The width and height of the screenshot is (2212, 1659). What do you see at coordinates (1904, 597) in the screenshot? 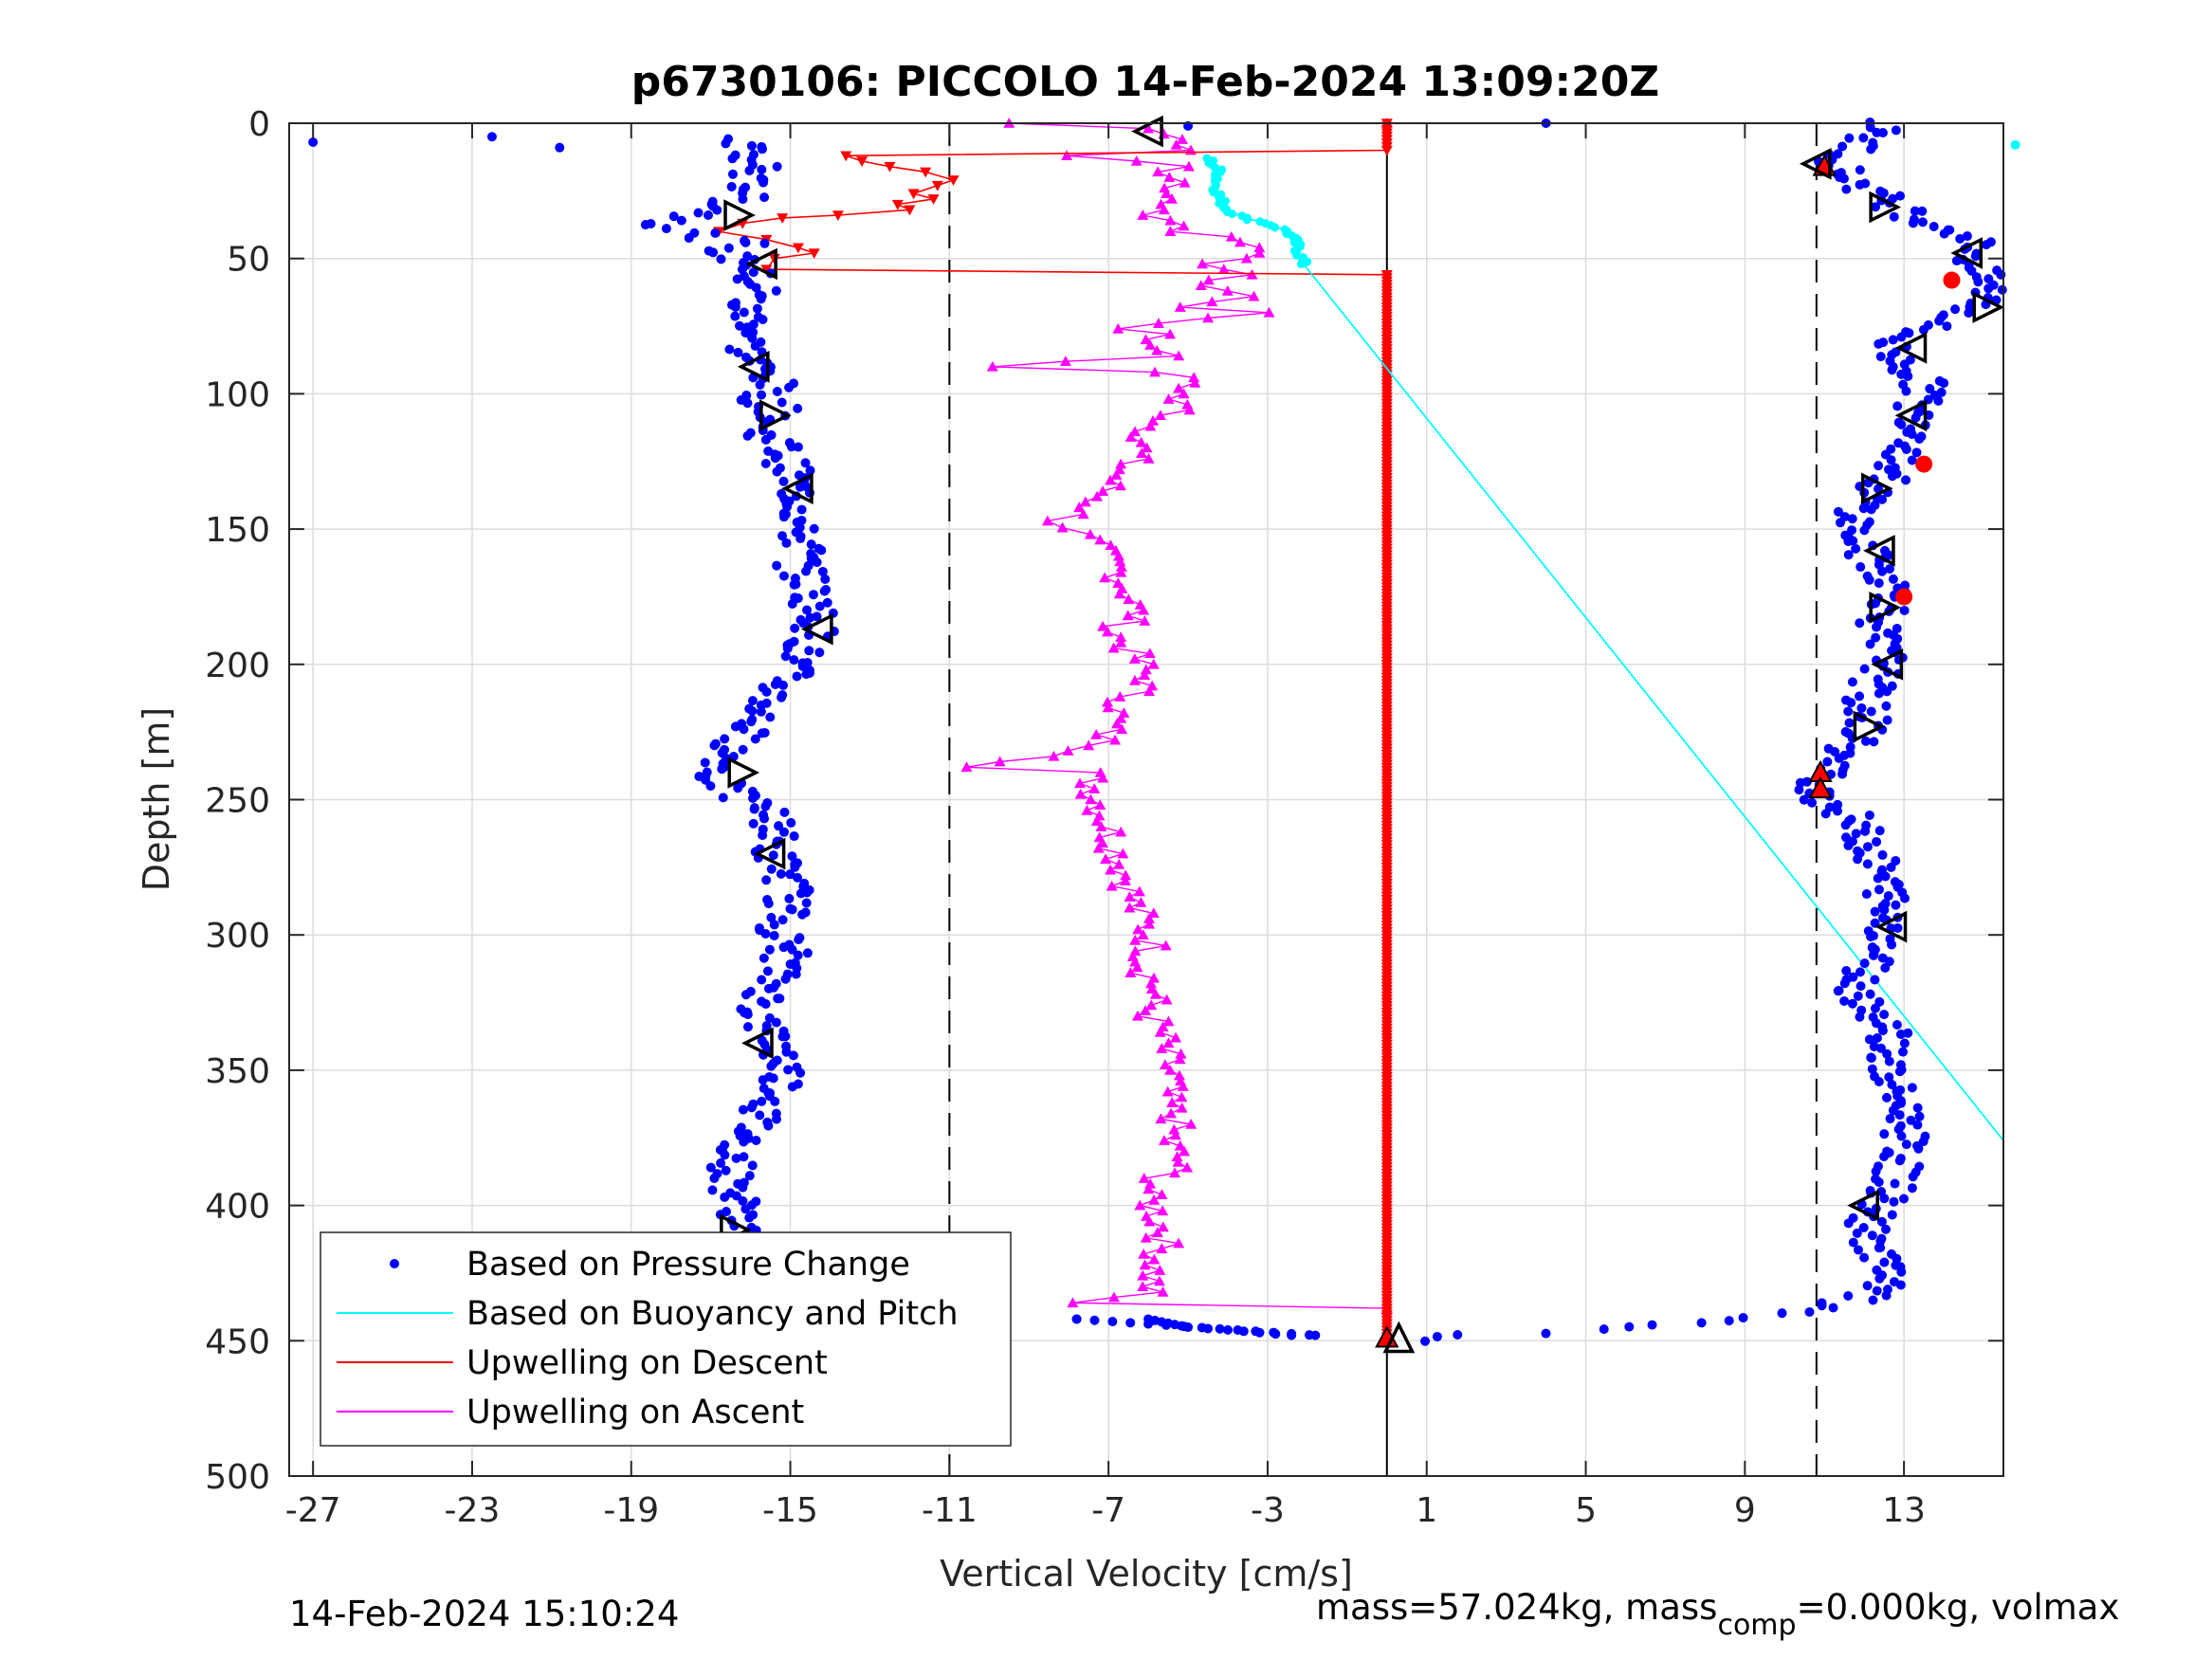
I see `red-dot-marker` at bounding box center [1904, 597].